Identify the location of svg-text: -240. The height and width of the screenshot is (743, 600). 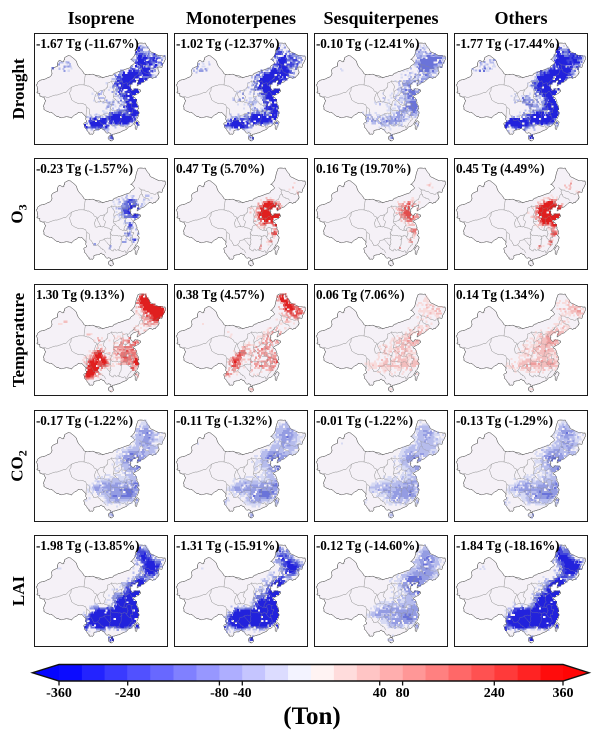
(128, 693).